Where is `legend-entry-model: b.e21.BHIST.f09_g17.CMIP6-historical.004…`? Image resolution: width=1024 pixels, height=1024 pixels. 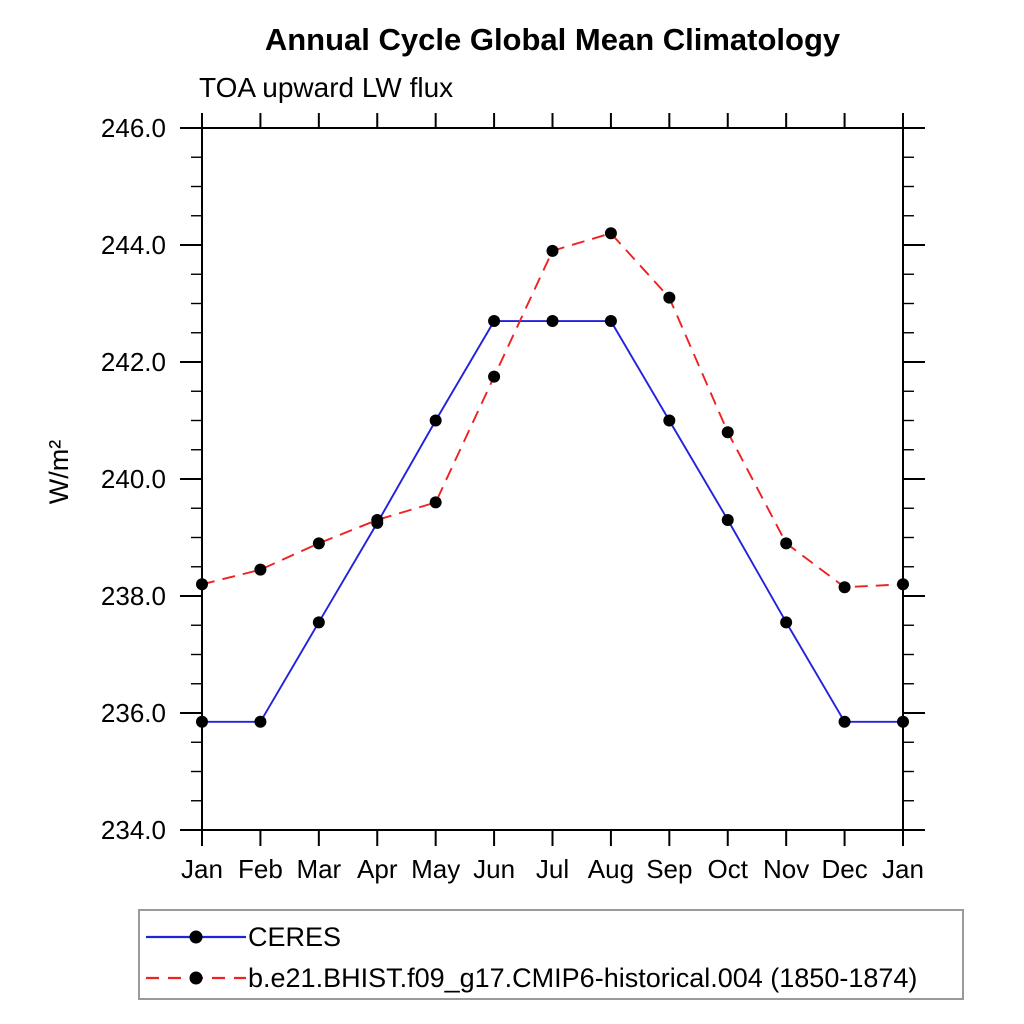
legend-entry-model: b.e21.BHIST.f09_g17.CMIP6-historical.004… is located at coordinates (530, 978).